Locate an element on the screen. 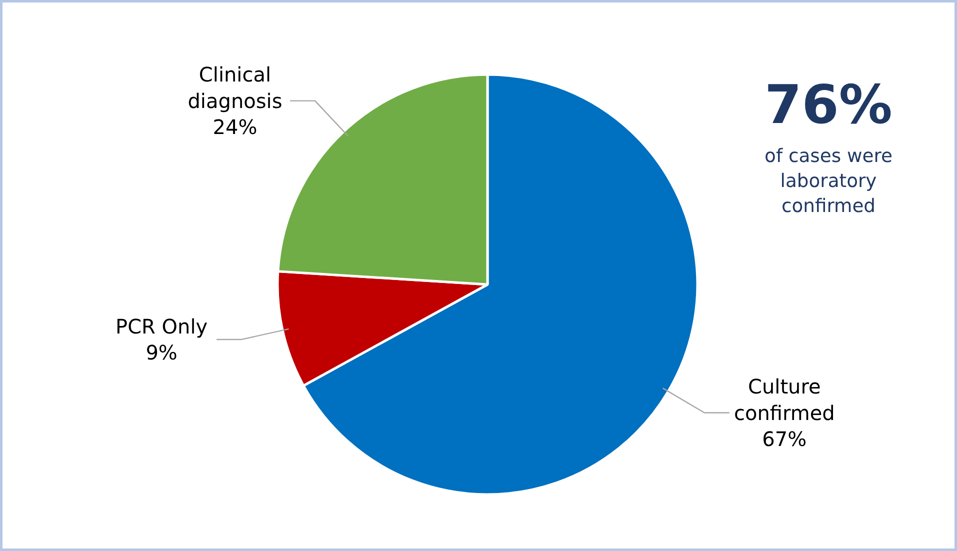  slice-label: PCR Only is located at coordinates (162, 326).